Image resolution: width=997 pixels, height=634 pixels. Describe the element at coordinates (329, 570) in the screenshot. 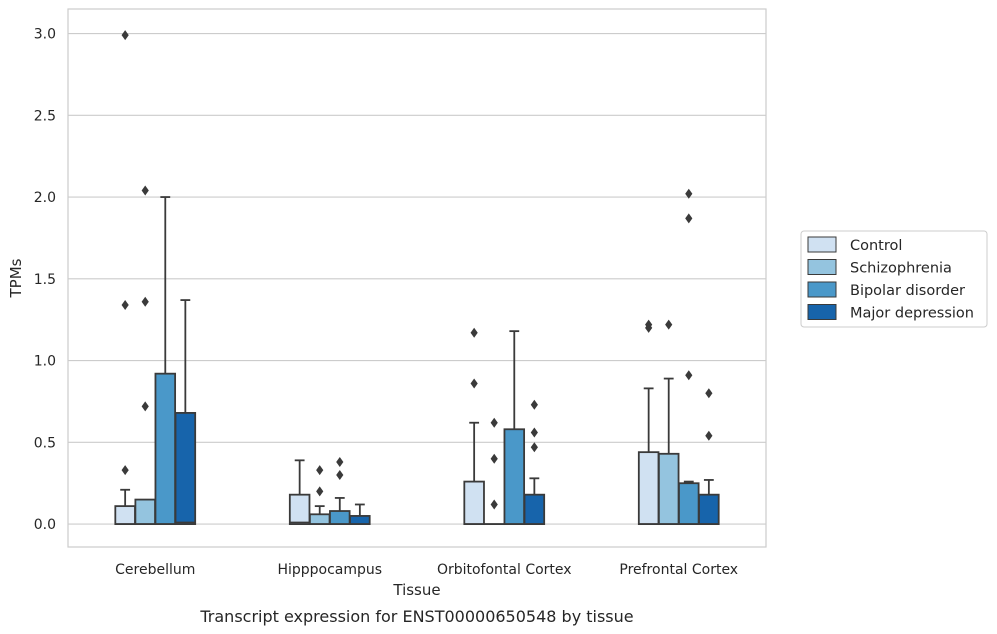

I see `x-tick-label: Hipppocampus` at that location.